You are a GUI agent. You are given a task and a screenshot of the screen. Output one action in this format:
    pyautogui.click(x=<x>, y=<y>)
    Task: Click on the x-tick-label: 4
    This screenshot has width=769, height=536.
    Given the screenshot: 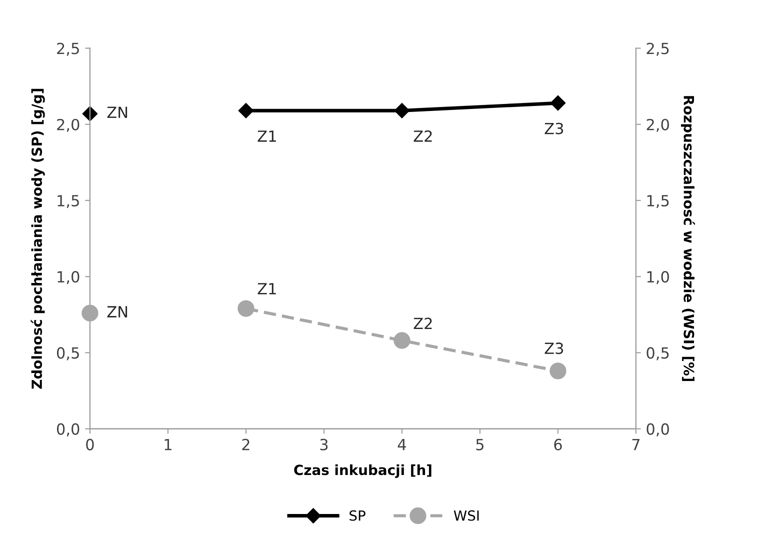 What is the action you would take?
    pyautogui.click(x=402, y=444)
    